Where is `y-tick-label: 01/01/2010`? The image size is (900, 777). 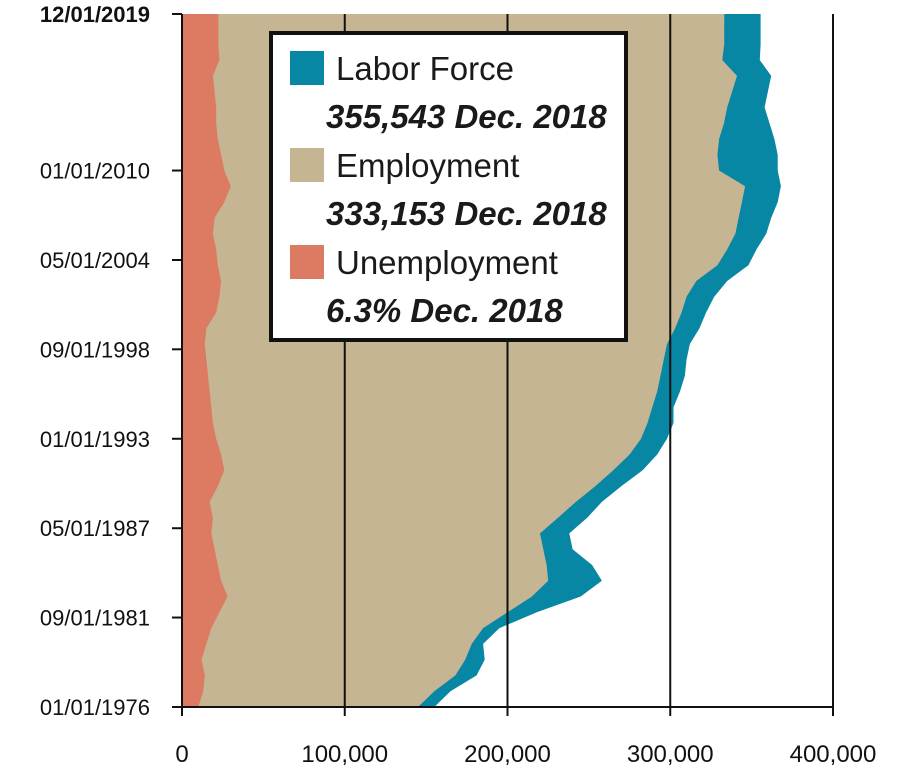
y-tick-label: 01/01/2010 is located at coordinates (95, 171).